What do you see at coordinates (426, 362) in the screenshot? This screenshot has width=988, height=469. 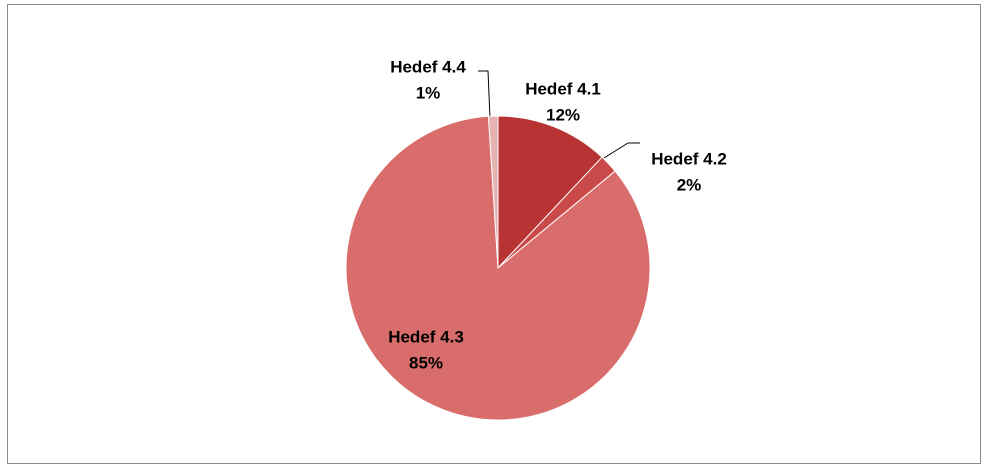 I see `value-label: 85%` at bounding box center [426, 362].